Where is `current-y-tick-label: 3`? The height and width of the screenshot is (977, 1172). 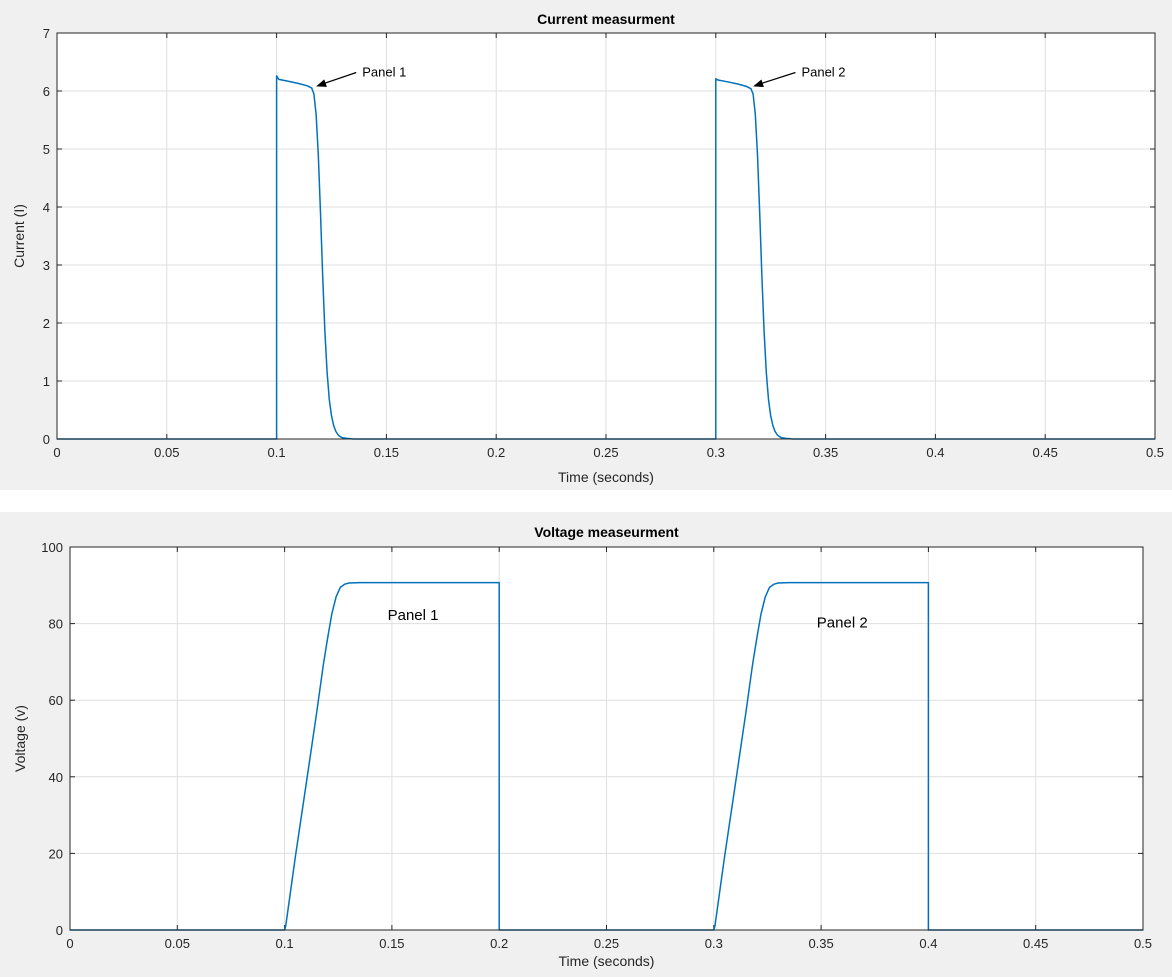
current-y-tick-label: 3 is located at coordinates (46, 265).